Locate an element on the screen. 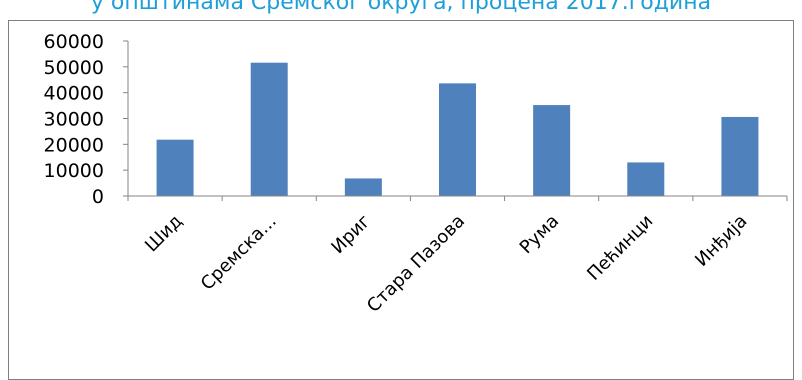 The image size is (802, 380). x-category-label: Стара Пазова is located at coordinates (416, 264).